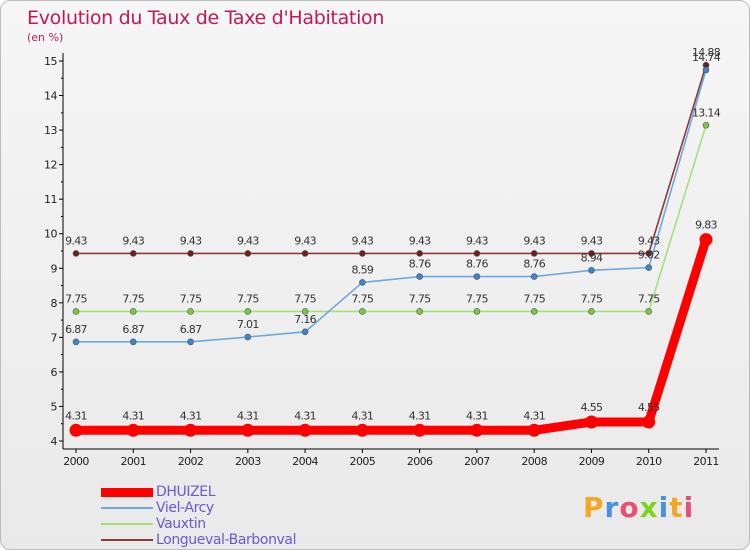  I want to click on x-tick-label: 2004, so click(305, 461).